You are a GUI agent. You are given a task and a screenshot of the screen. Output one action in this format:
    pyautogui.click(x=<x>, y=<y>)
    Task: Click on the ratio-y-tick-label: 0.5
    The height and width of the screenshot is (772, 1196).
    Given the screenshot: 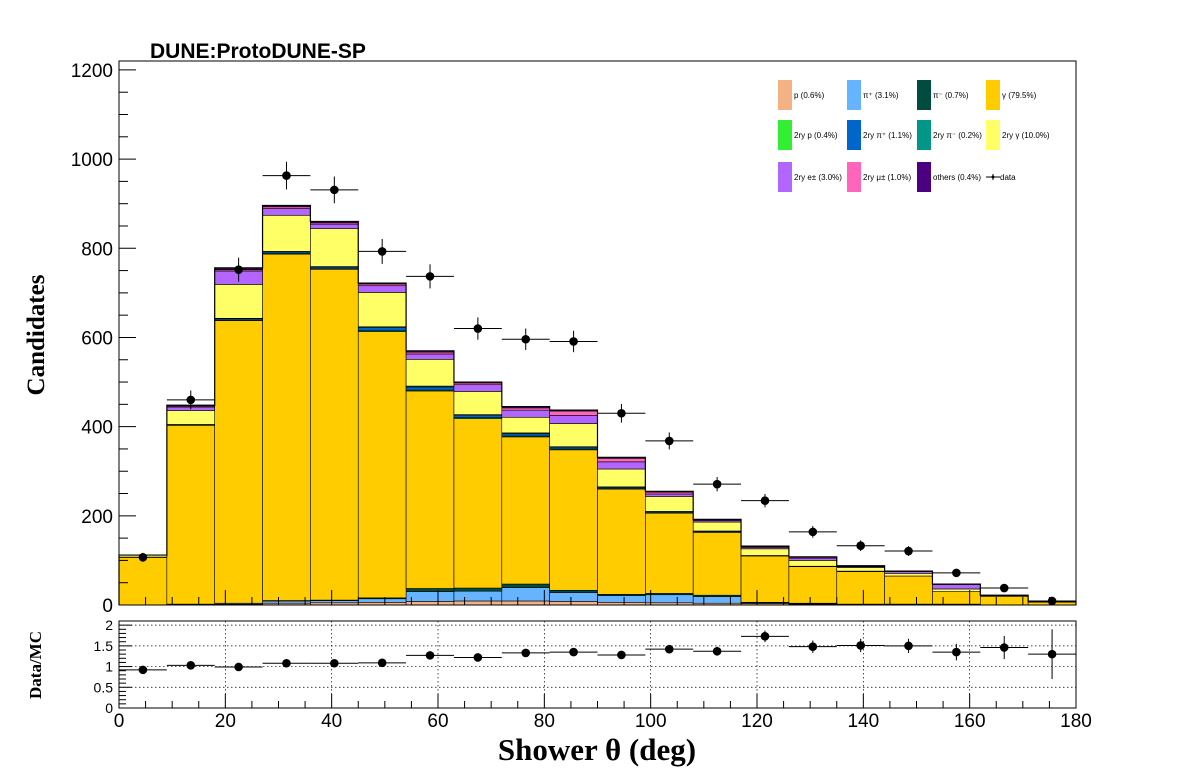 What is the action you would take?
    pyautogui.click(x=104, y=687)
    